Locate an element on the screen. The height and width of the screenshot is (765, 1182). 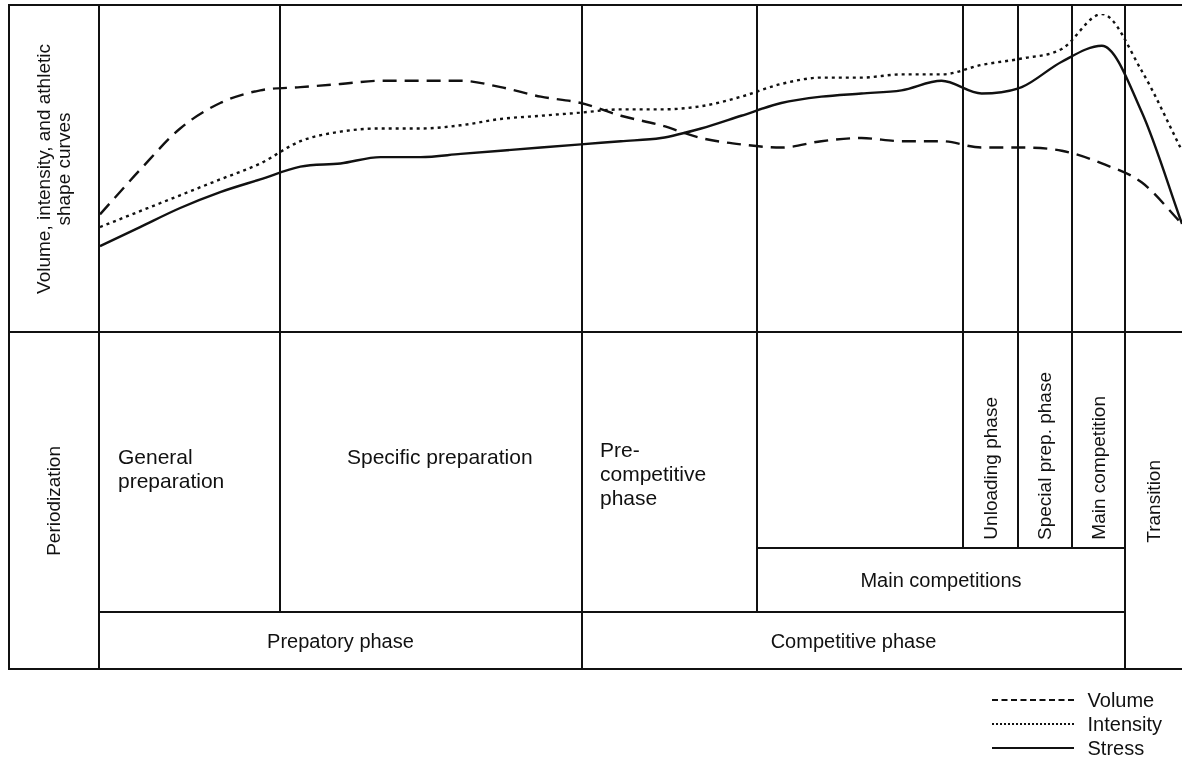
text: Competitive phase is located at coordinates (853, 641).